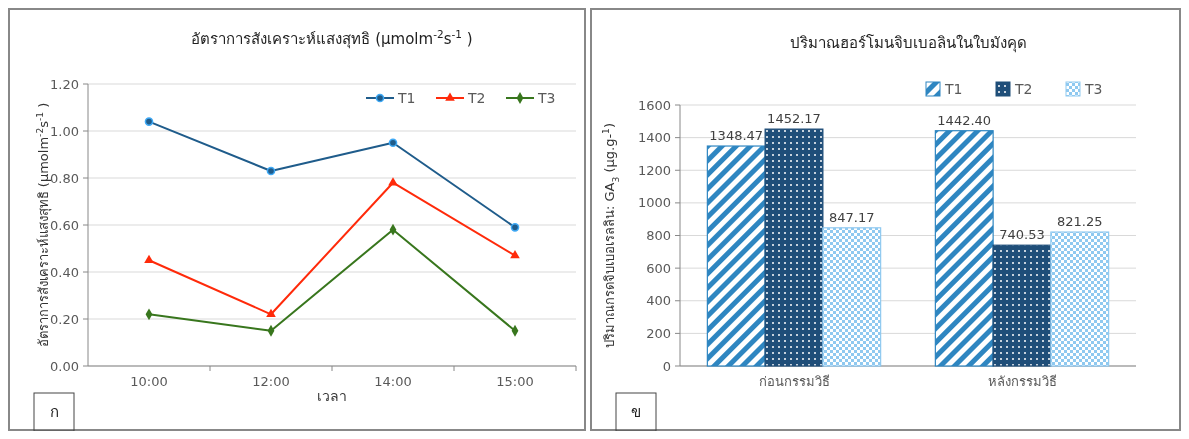  I want to click on y-tick-label: 0.40, so click(64, 272).